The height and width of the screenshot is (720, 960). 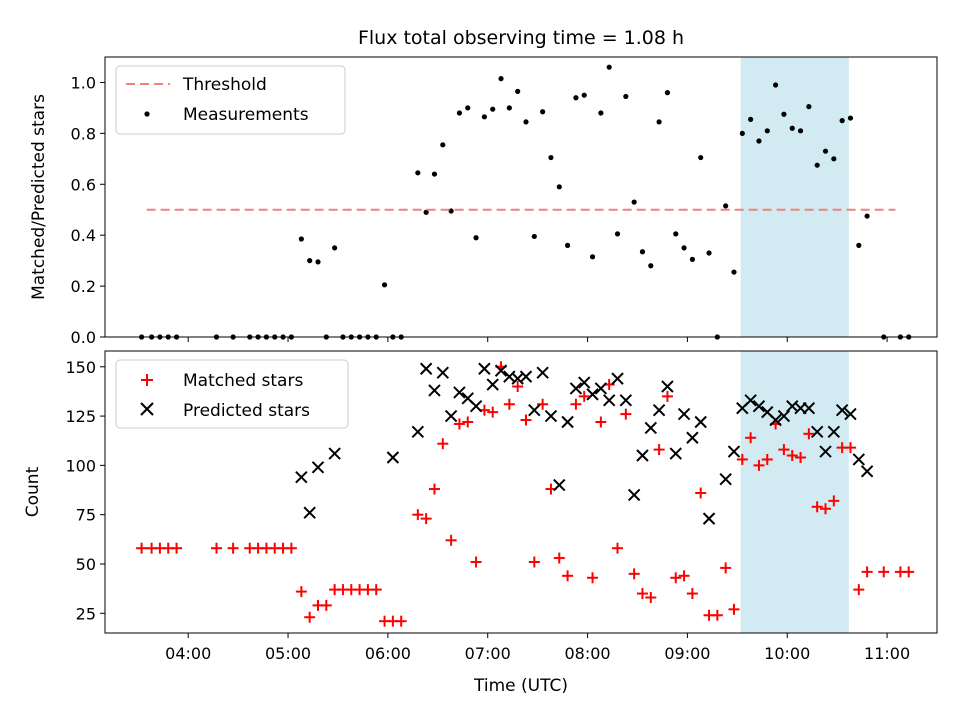 What do you see at coordinates (243, 381) in the screenshot?
I see `legend-matched-label: Matched stars` at bounding box center [243, 381].